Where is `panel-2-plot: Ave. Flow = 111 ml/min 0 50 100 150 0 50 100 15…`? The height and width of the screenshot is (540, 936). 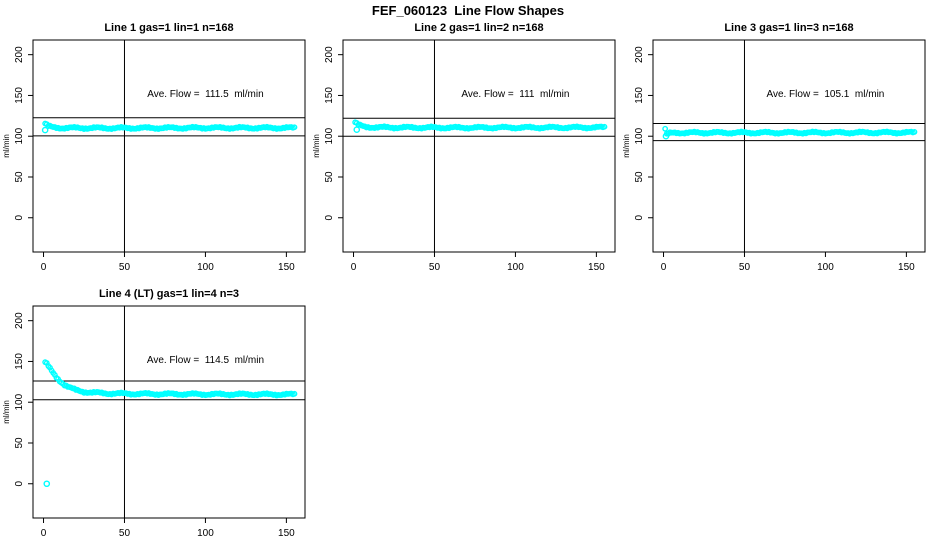 panel-2-plot: Ave. Flow = 111 ml/min 0 50 100 150 0 50 100 15… is located at coordinates (464, 156).